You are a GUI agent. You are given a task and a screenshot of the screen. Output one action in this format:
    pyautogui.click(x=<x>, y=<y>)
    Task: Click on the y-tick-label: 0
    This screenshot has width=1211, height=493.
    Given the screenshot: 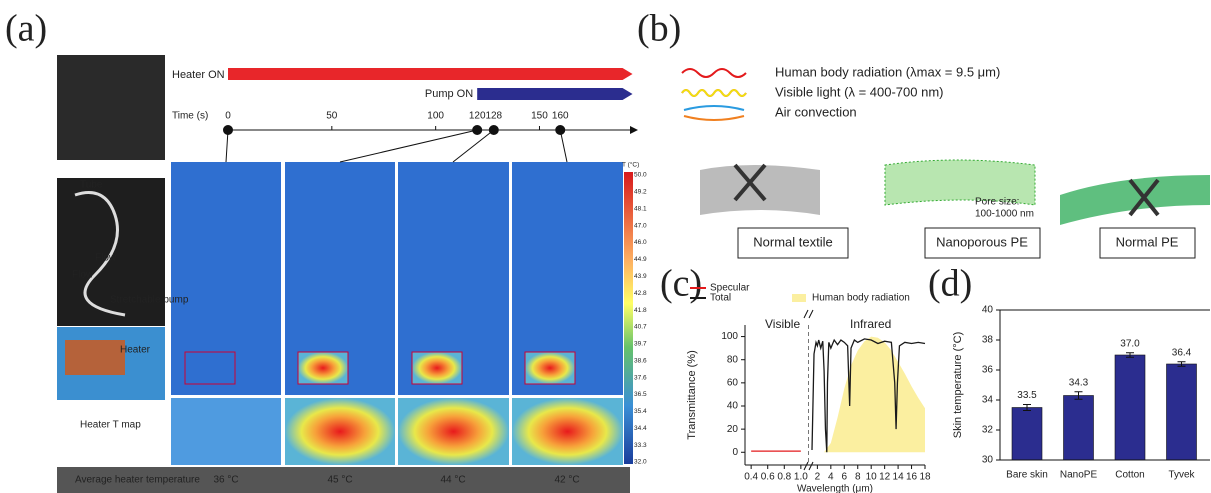 What is the action you would take?
    pyautogui.click(x=735, y=452)
    